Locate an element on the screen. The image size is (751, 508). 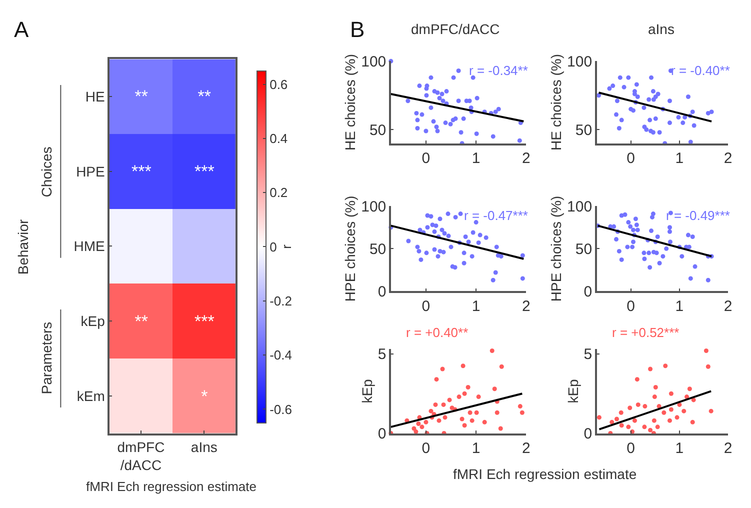
chart-title: A is located at coordinates (21, 29).